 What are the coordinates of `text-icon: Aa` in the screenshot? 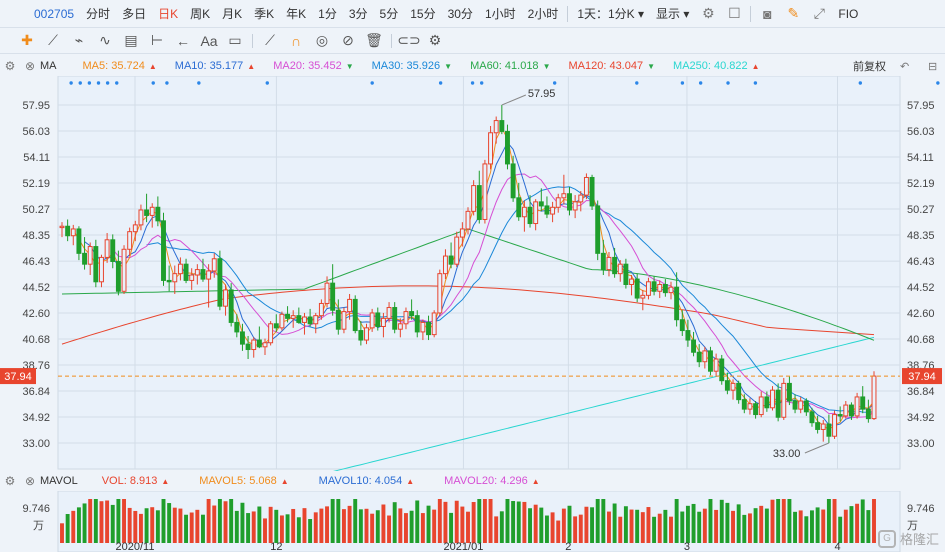 It's located at (209, 40).